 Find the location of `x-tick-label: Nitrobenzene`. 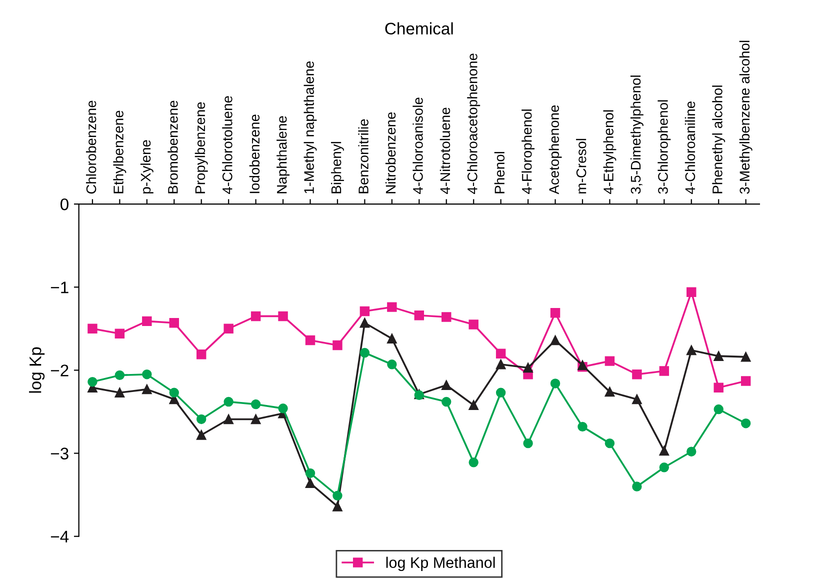

x-tick-label: Nitrobenzene is located at coordinates (390, 153).